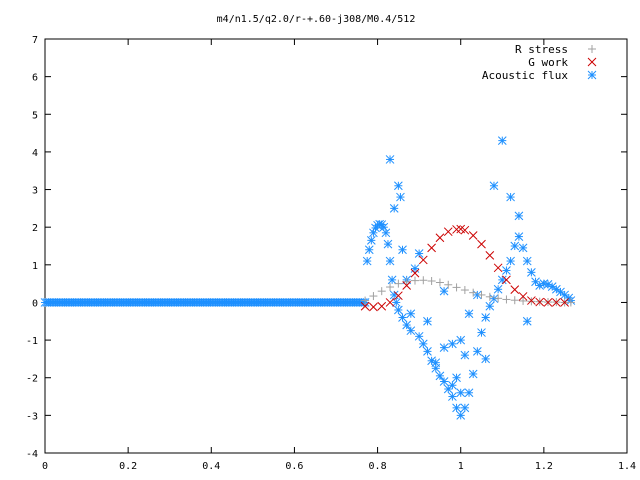 The height and width of the screenshot is (480, 640). What do you see at coordinates (35, 153) in the screenshot?
I see `y-tick-label: 4` at bounding box center [35, 153].